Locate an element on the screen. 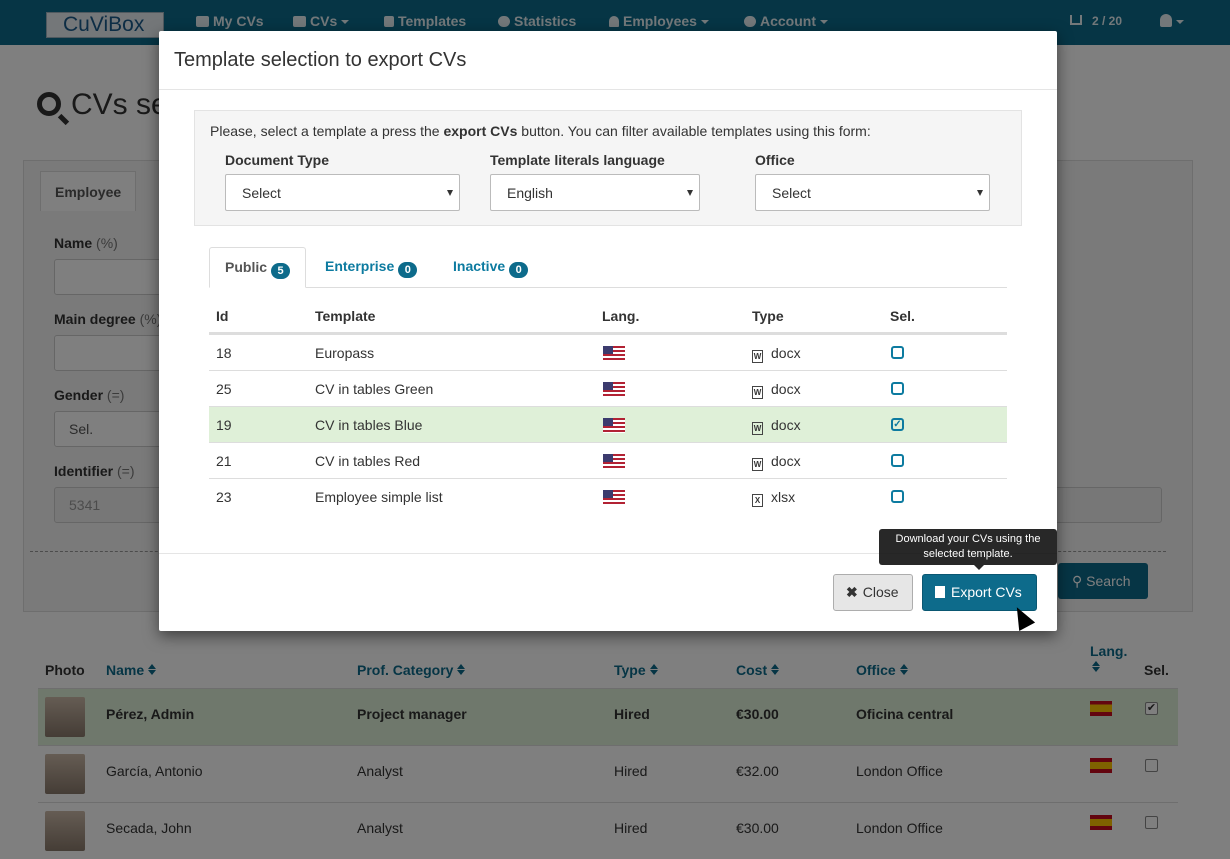  col-lang: Lang. is located at coordinates (621, 316).